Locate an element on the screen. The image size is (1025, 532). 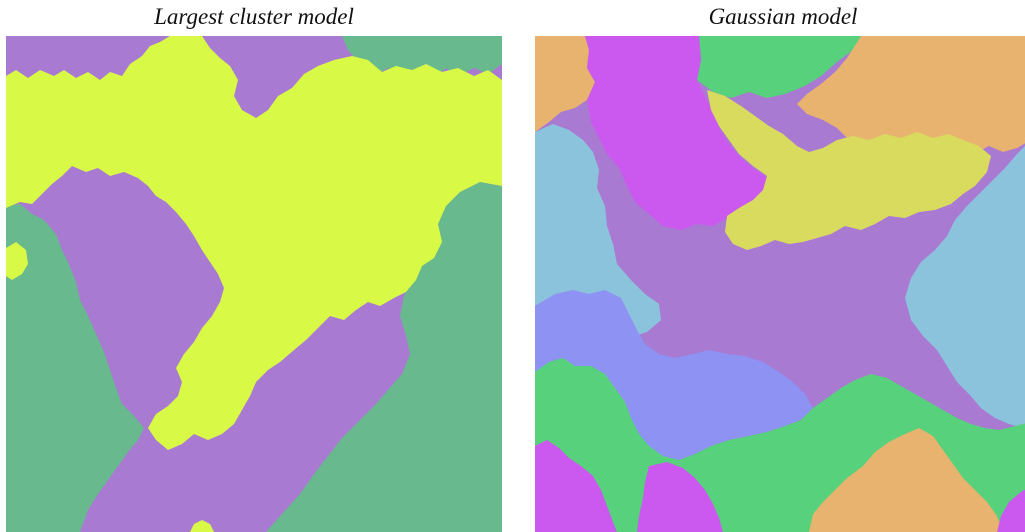
light-blue-region-right is located at coordinates (965, 287).